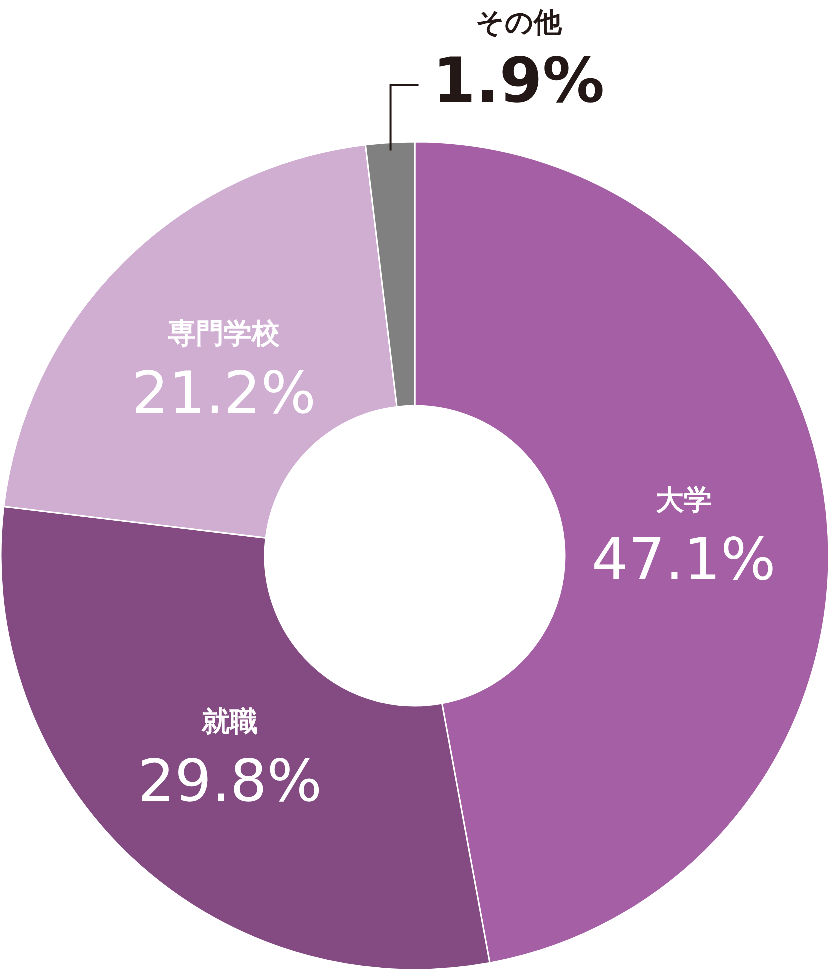 The width and height of the screenshot is (829, 971). Describe the element at coordinates (518, 80) in the screenshot. I see `data-label: 1.9%` at that location.